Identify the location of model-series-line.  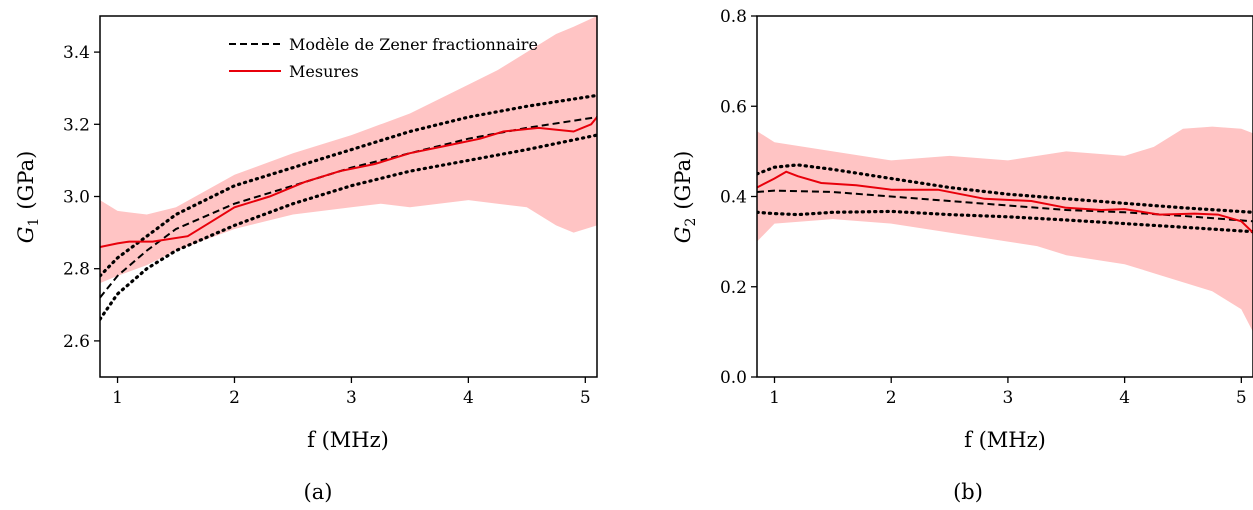
(348, 207).